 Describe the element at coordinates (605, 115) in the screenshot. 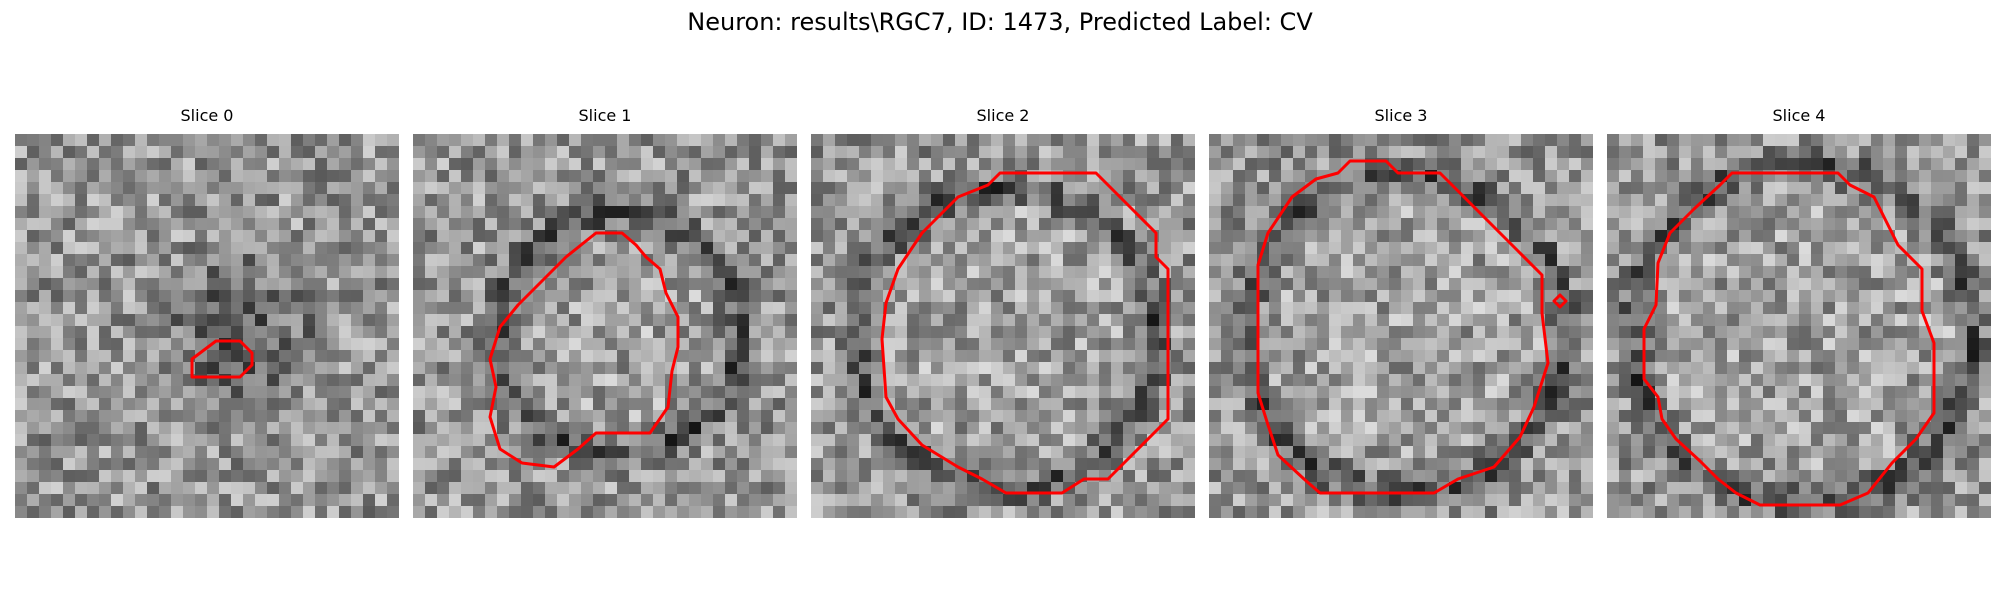

I see `slice-title: Slice 1` at that location.